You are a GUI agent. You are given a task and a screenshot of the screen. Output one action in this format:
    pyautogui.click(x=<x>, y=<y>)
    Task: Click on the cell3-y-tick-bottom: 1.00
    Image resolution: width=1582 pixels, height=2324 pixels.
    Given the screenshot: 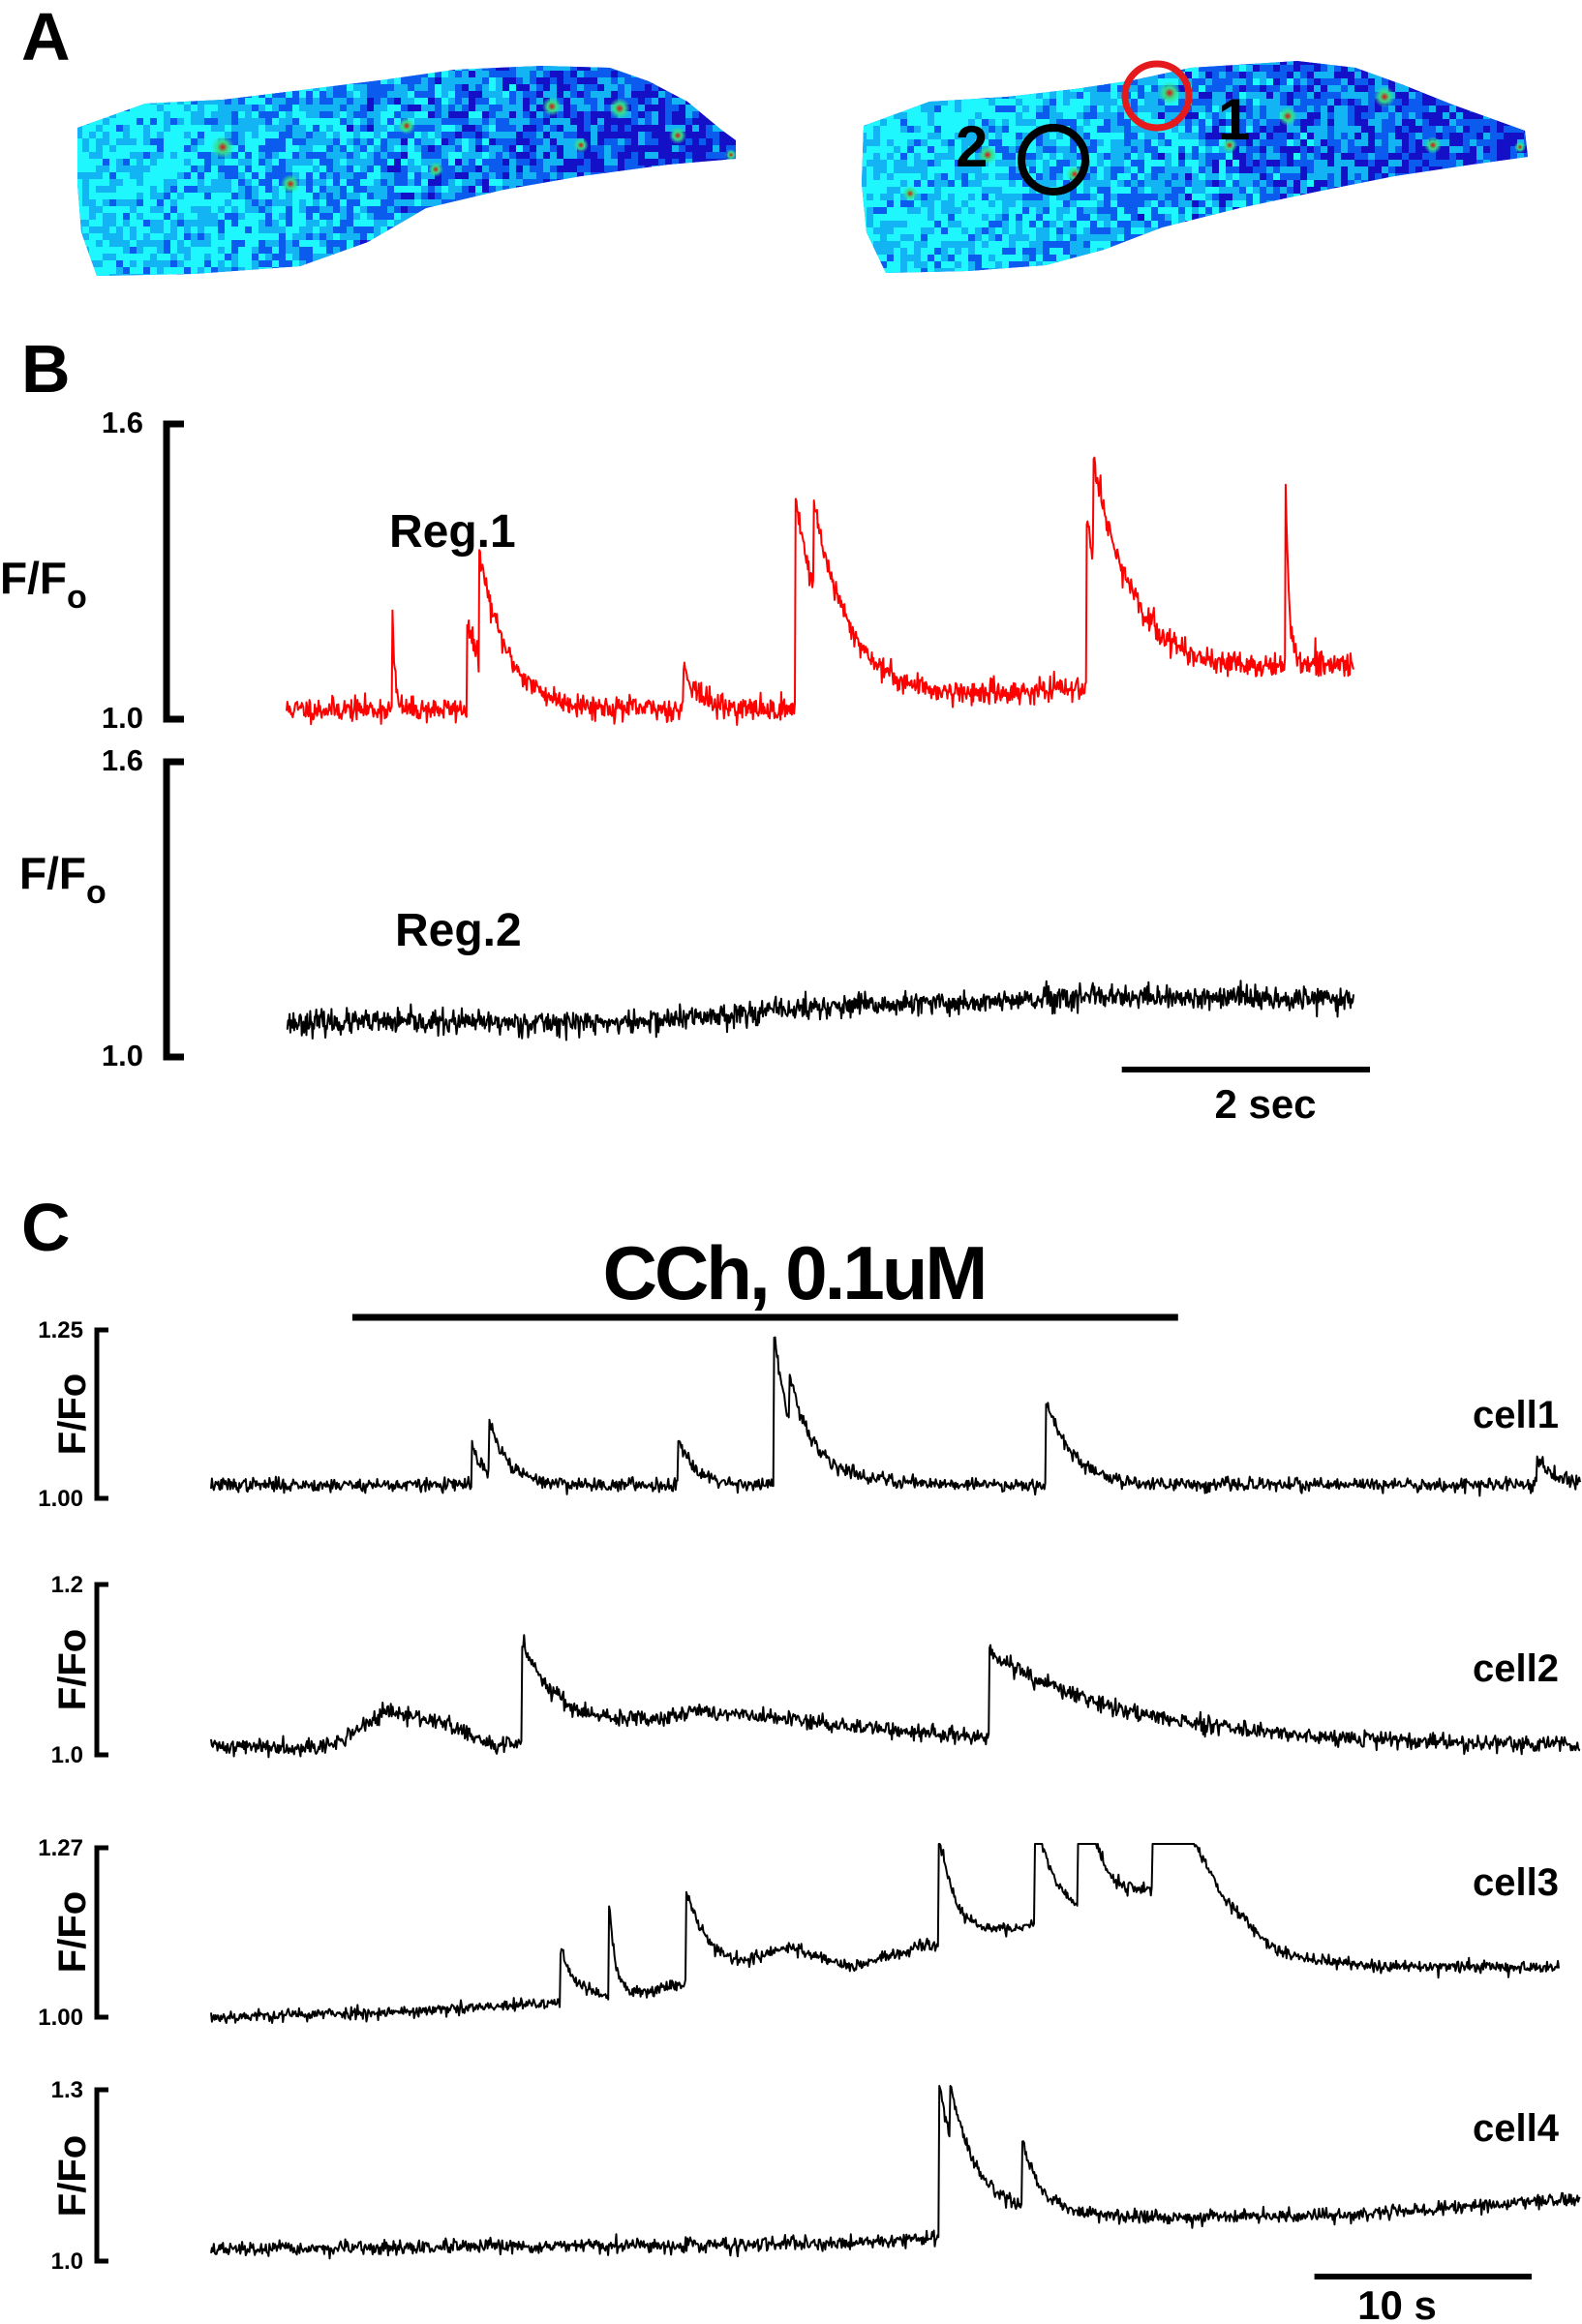 What is the action you would take?
    pyautogui.click(x=60, y=2018)
    